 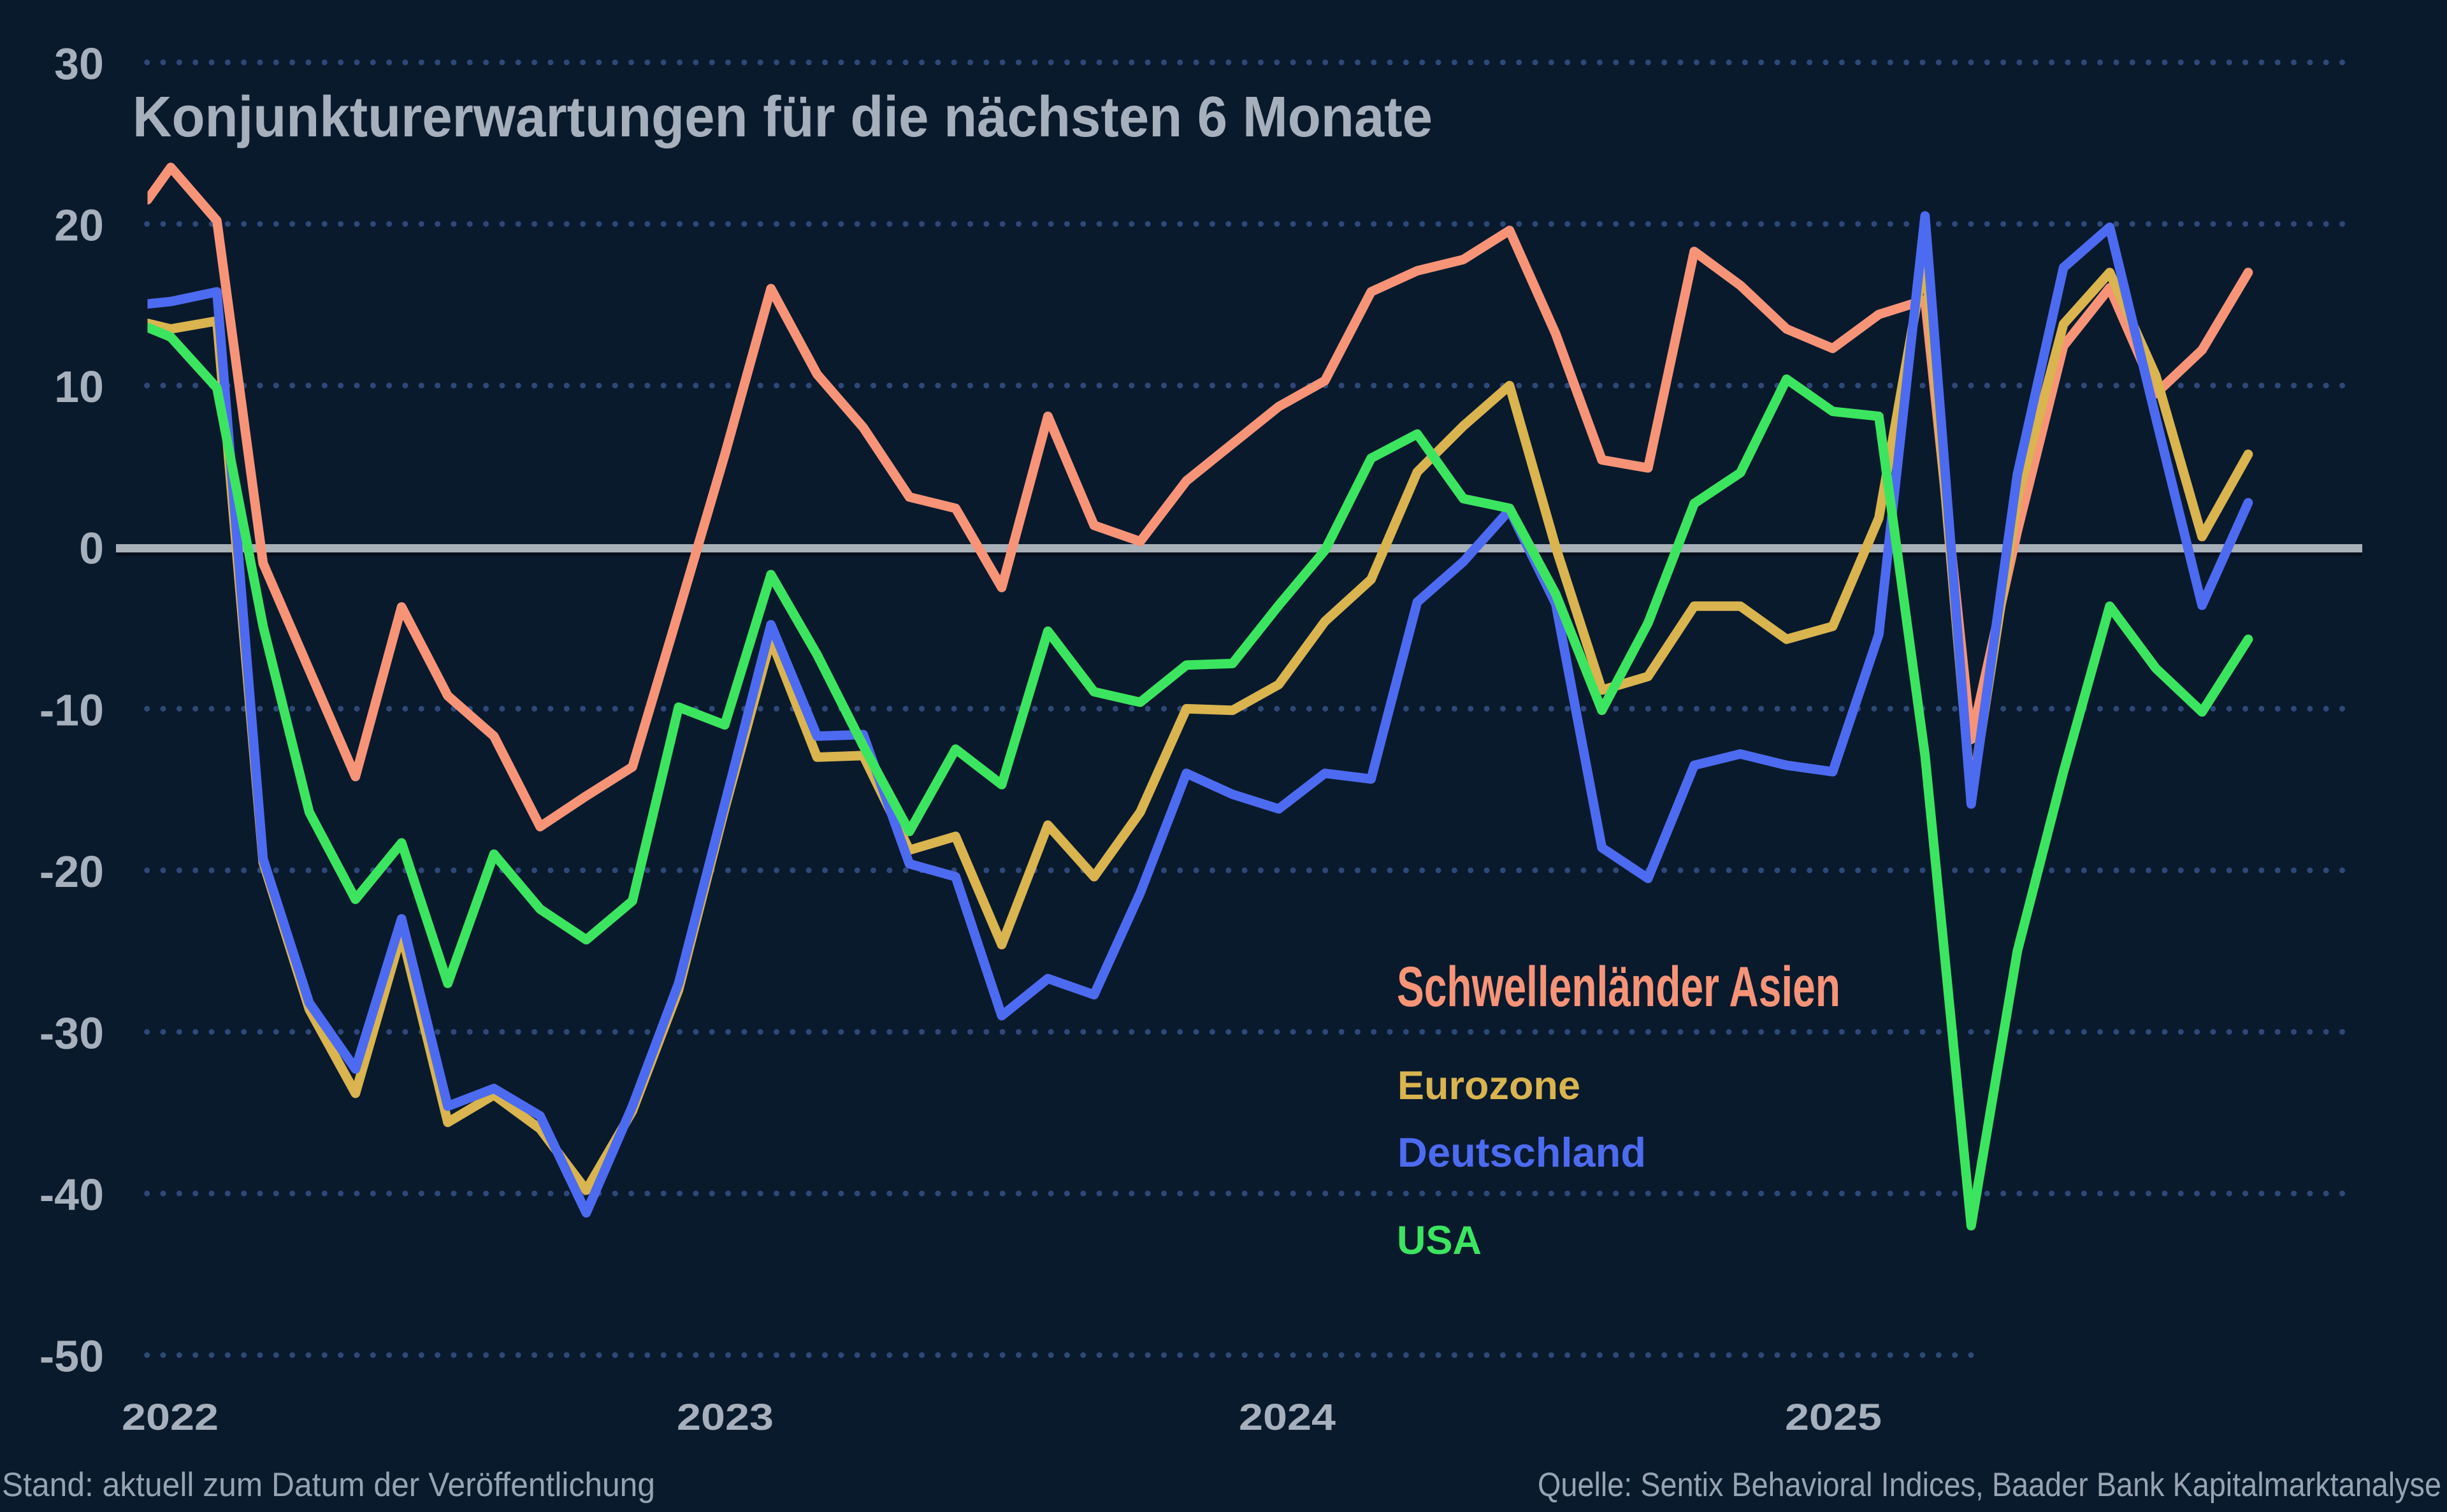 What do you see at coordinates (1521, 1152) in the screenshot?
I see `svg-text: Deutschland` at bounding box center [1521, 1152].